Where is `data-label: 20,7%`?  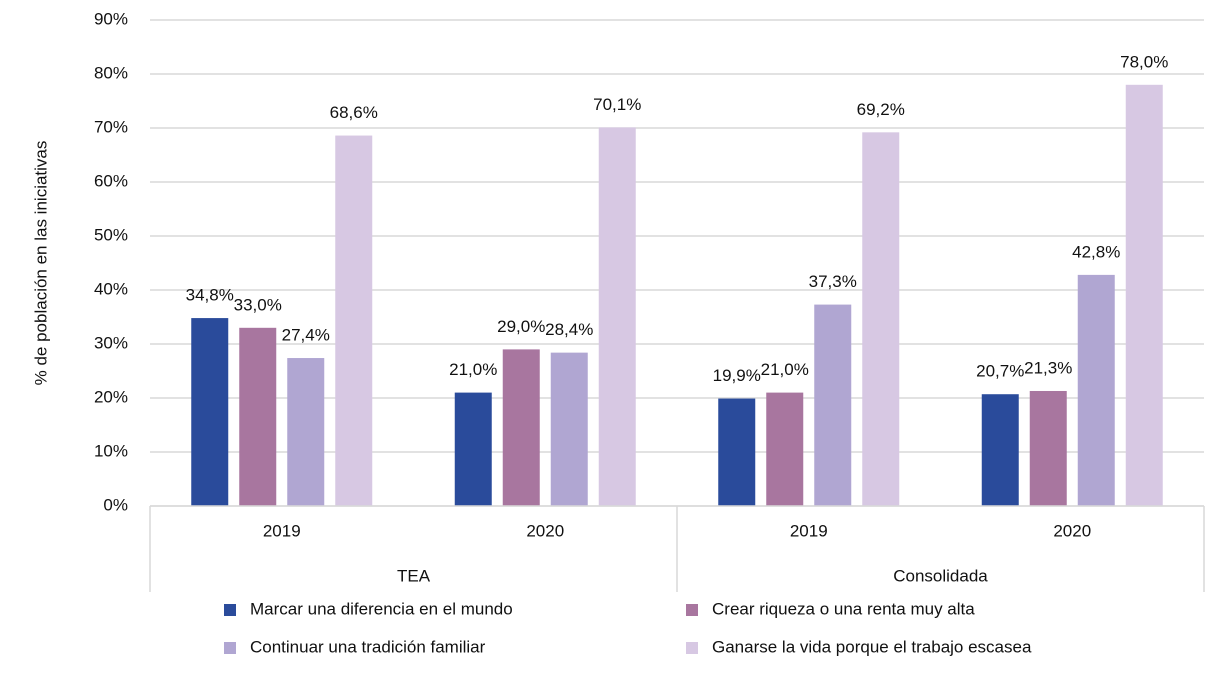 data-label: 20,7% is located at coordinates (1000, 371).